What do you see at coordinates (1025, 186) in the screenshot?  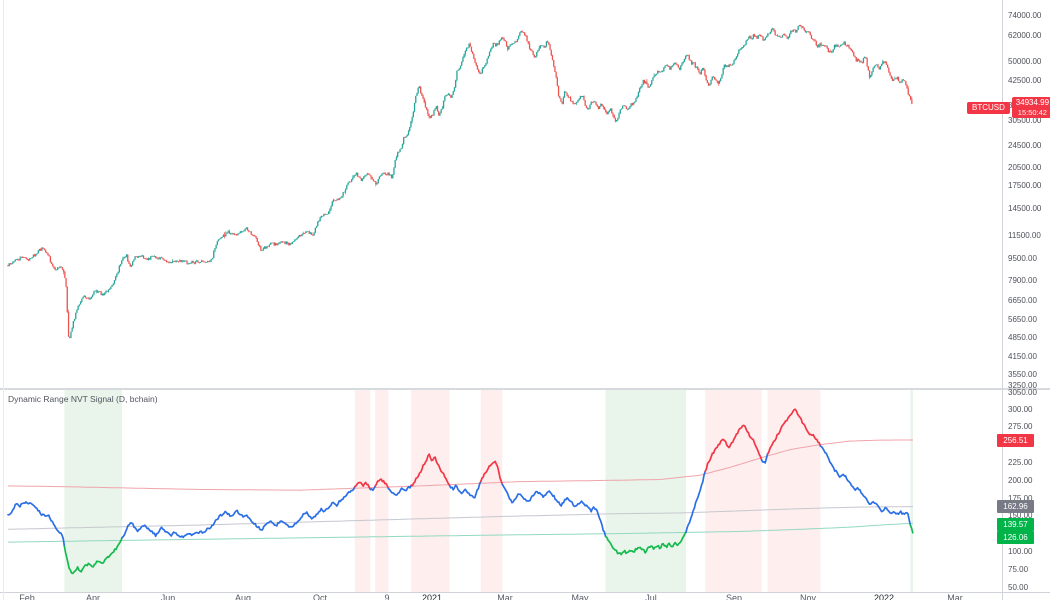 I see `price-axis-tick: 17500.00` at bounding box center [1025, 186].